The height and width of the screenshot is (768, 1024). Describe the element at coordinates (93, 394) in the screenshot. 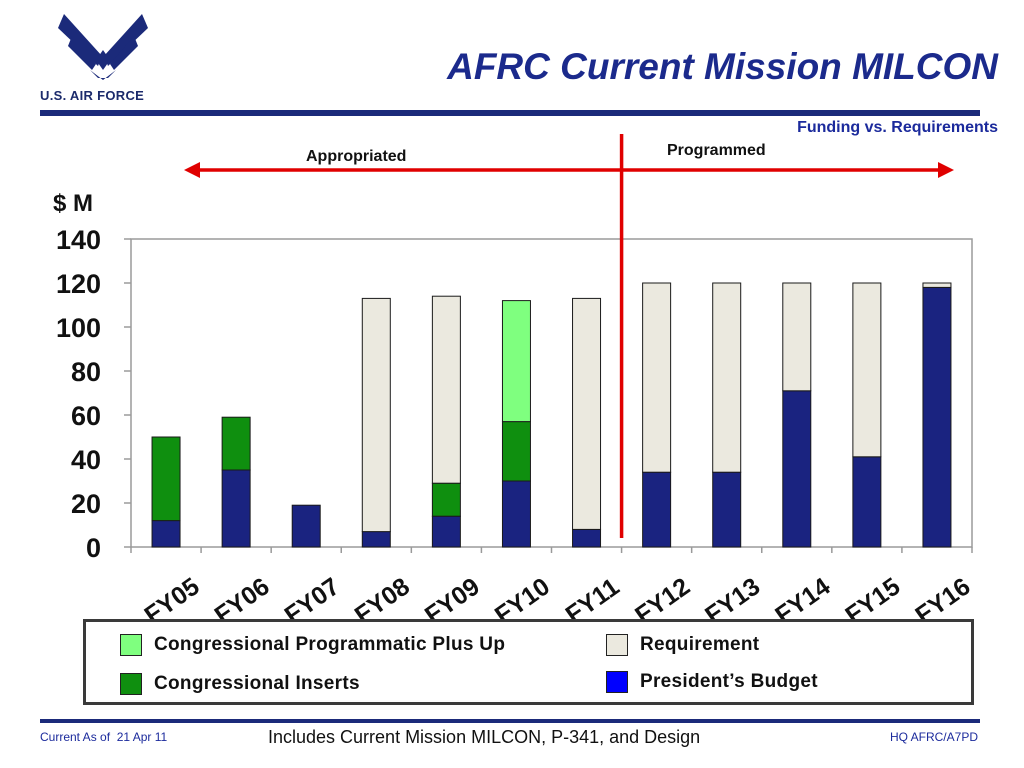

I see `y-axis: 0 20 40 60 80 100 120 140` at that location.